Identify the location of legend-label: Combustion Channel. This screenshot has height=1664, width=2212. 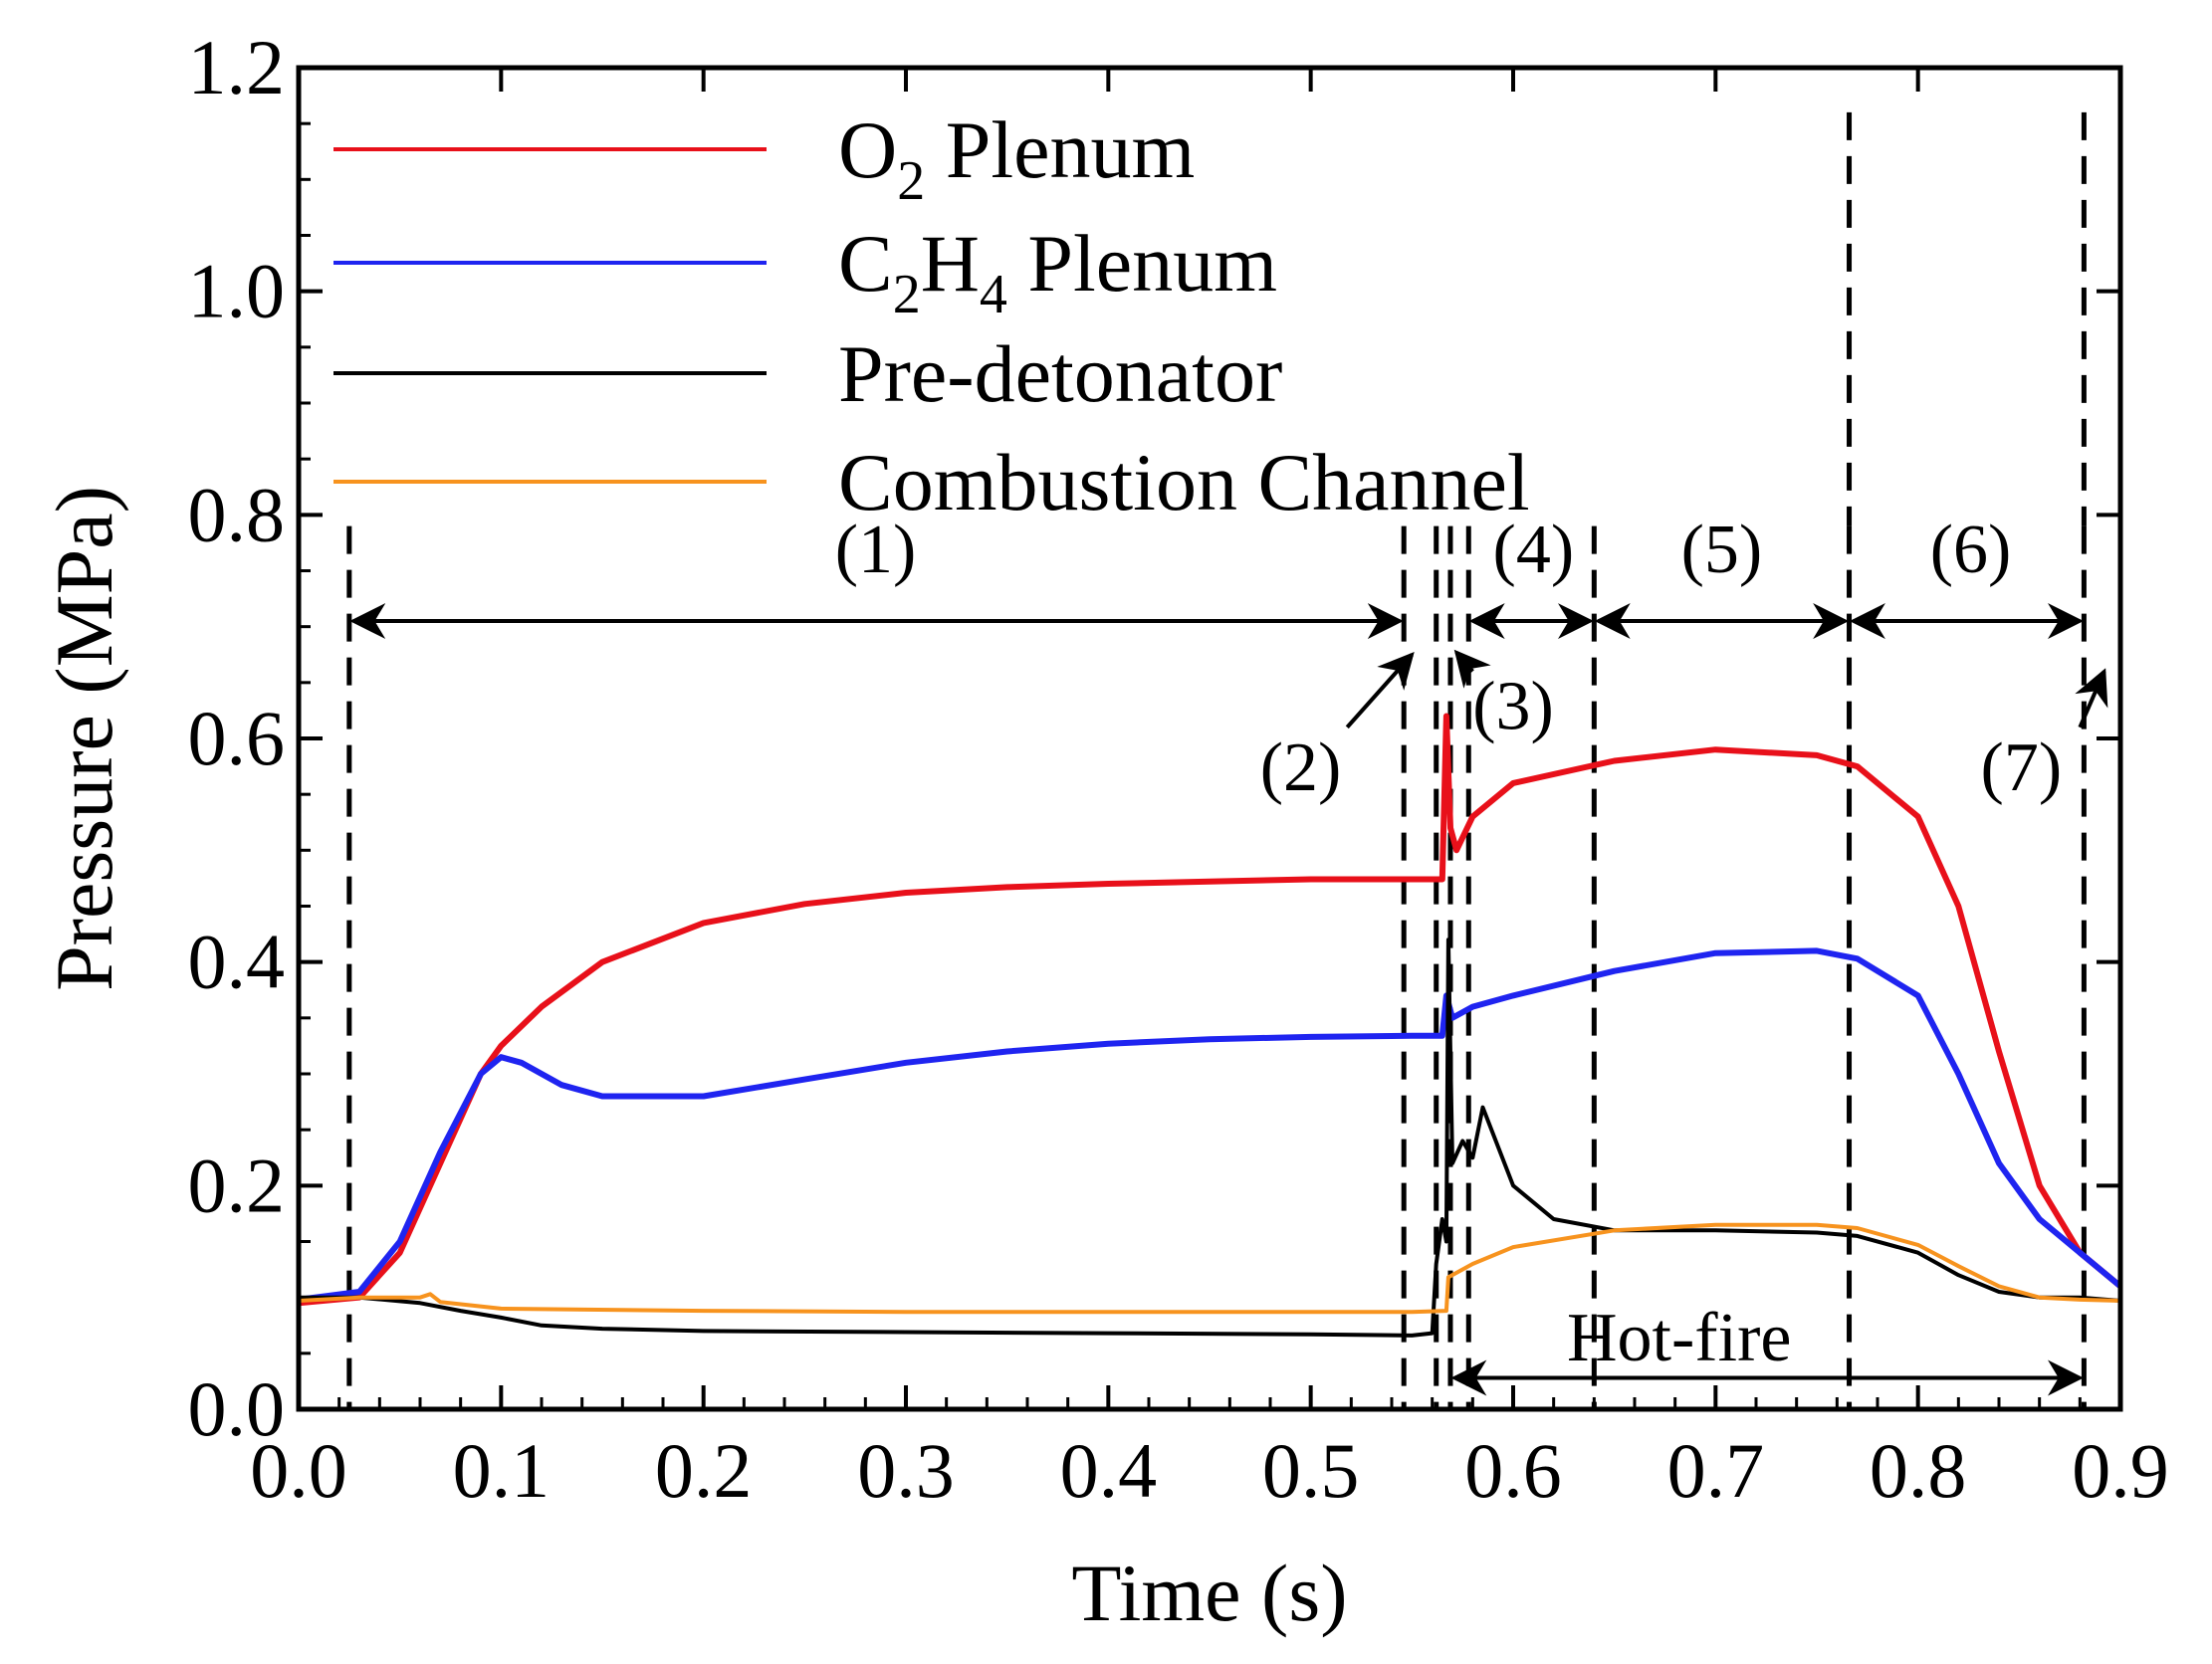
(1184, 482).